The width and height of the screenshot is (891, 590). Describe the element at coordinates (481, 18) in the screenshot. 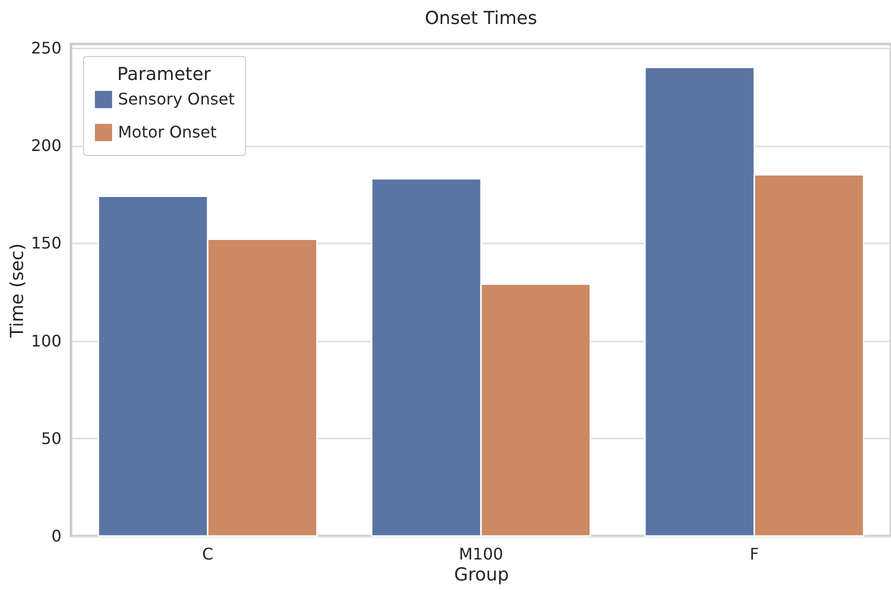

I see `chart-title: Onset Times` at that location.